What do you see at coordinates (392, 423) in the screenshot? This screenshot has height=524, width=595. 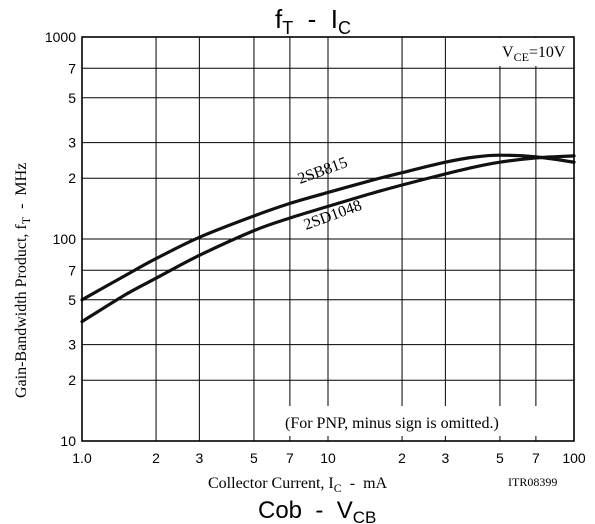 I see `note-text: (For PNP, minus sign is omitted.)` at bounding box center [392, 423].